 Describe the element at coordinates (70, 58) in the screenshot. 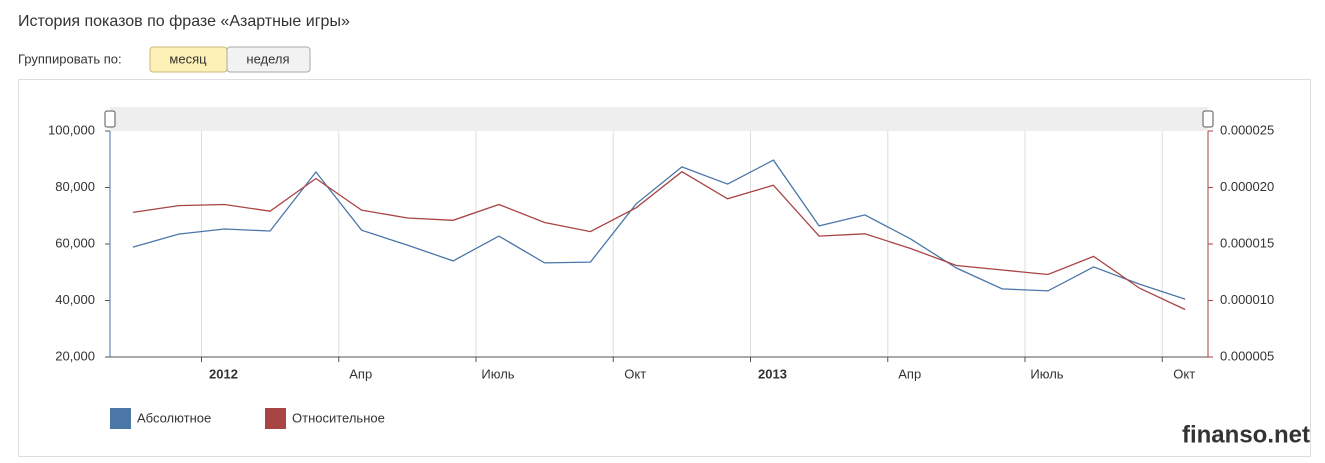

I see `group-label: Группировать по:` at that location.